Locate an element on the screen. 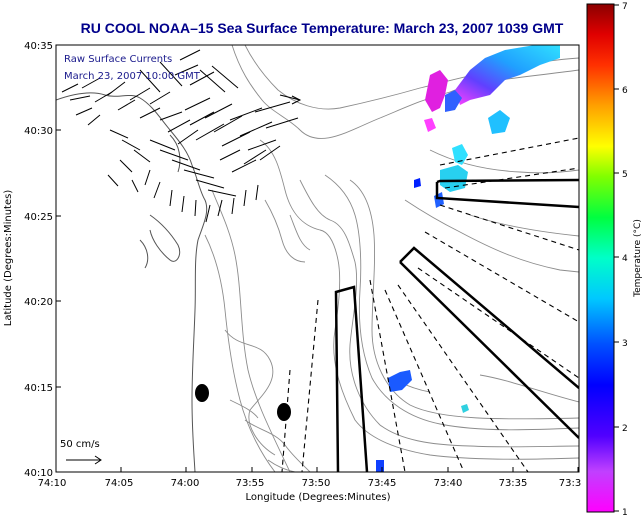 The image size is (644, 518). scale-arrow is located at coordinates (84, 460).